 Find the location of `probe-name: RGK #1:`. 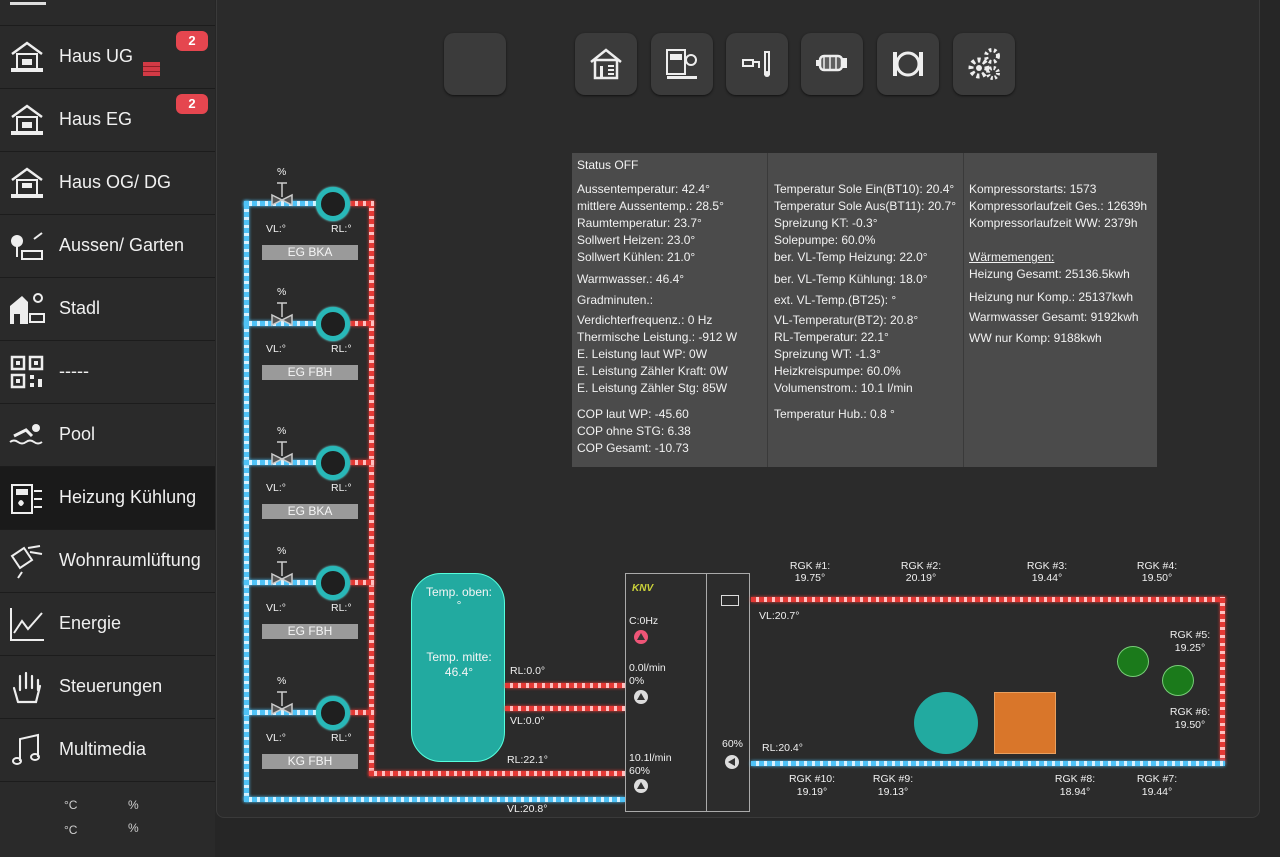

probe-name: RGK #1: is located at coordinates (810, 566).